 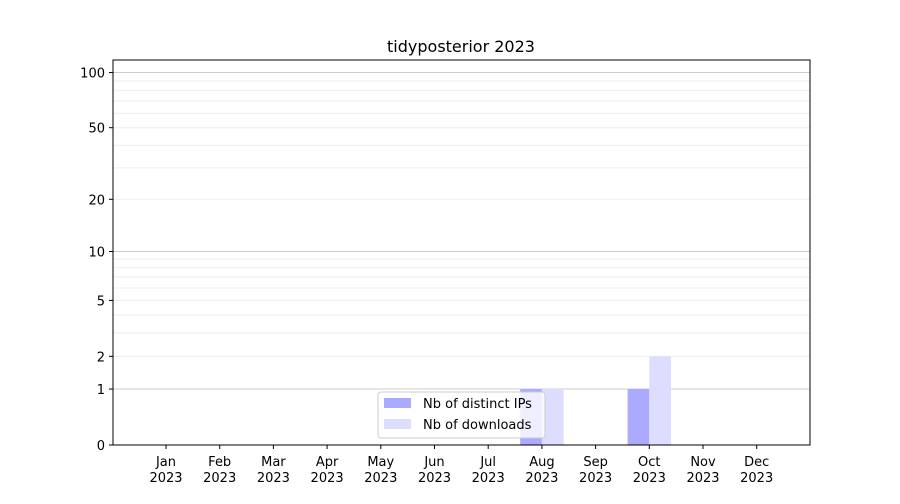 I want to click on y-axis: 0 1 2 5 10 20 50 100, so click(x=96, y=260).